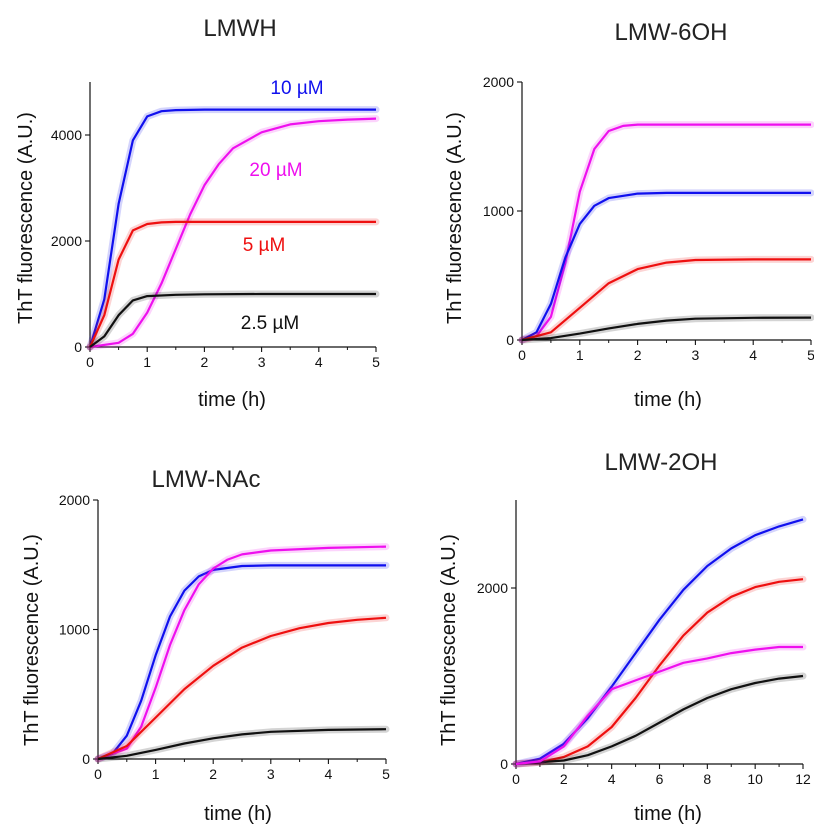 The height and width of the screenshot is (833, 814). Describe the element at coordinates (270, 323) in the screenshot. I see `series-label-2-5um: 2.5 µM` at that location.